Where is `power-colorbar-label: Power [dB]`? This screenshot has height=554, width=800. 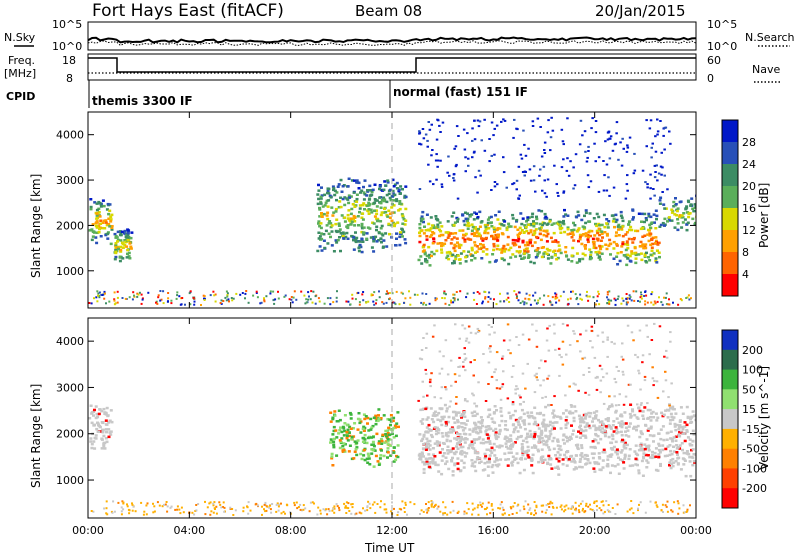
power-colorbar-label: Power [dB] is located at coordinates (764, 215).